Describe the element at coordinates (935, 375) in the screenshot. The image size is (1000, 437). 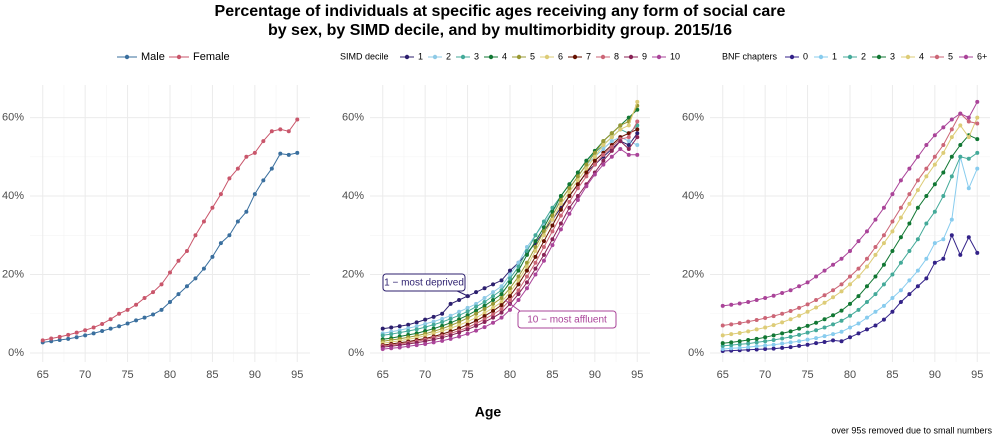
I see `x-tick-label: 90` at that location.